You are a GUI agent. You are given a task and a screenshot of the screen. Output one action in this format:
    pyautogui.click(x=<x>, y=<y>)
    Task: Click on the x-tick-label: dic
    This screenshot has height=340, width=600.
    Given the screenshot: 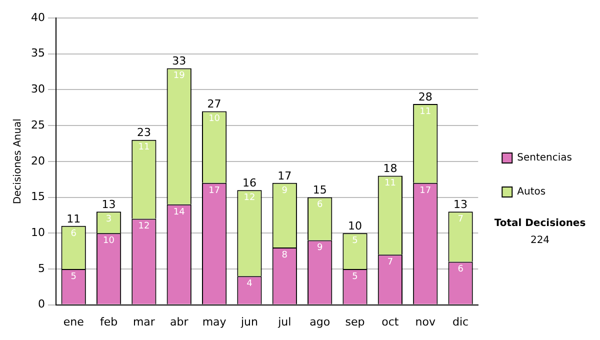 What is the action you would take?
    pyautogui.click(x=460, y=321)
    